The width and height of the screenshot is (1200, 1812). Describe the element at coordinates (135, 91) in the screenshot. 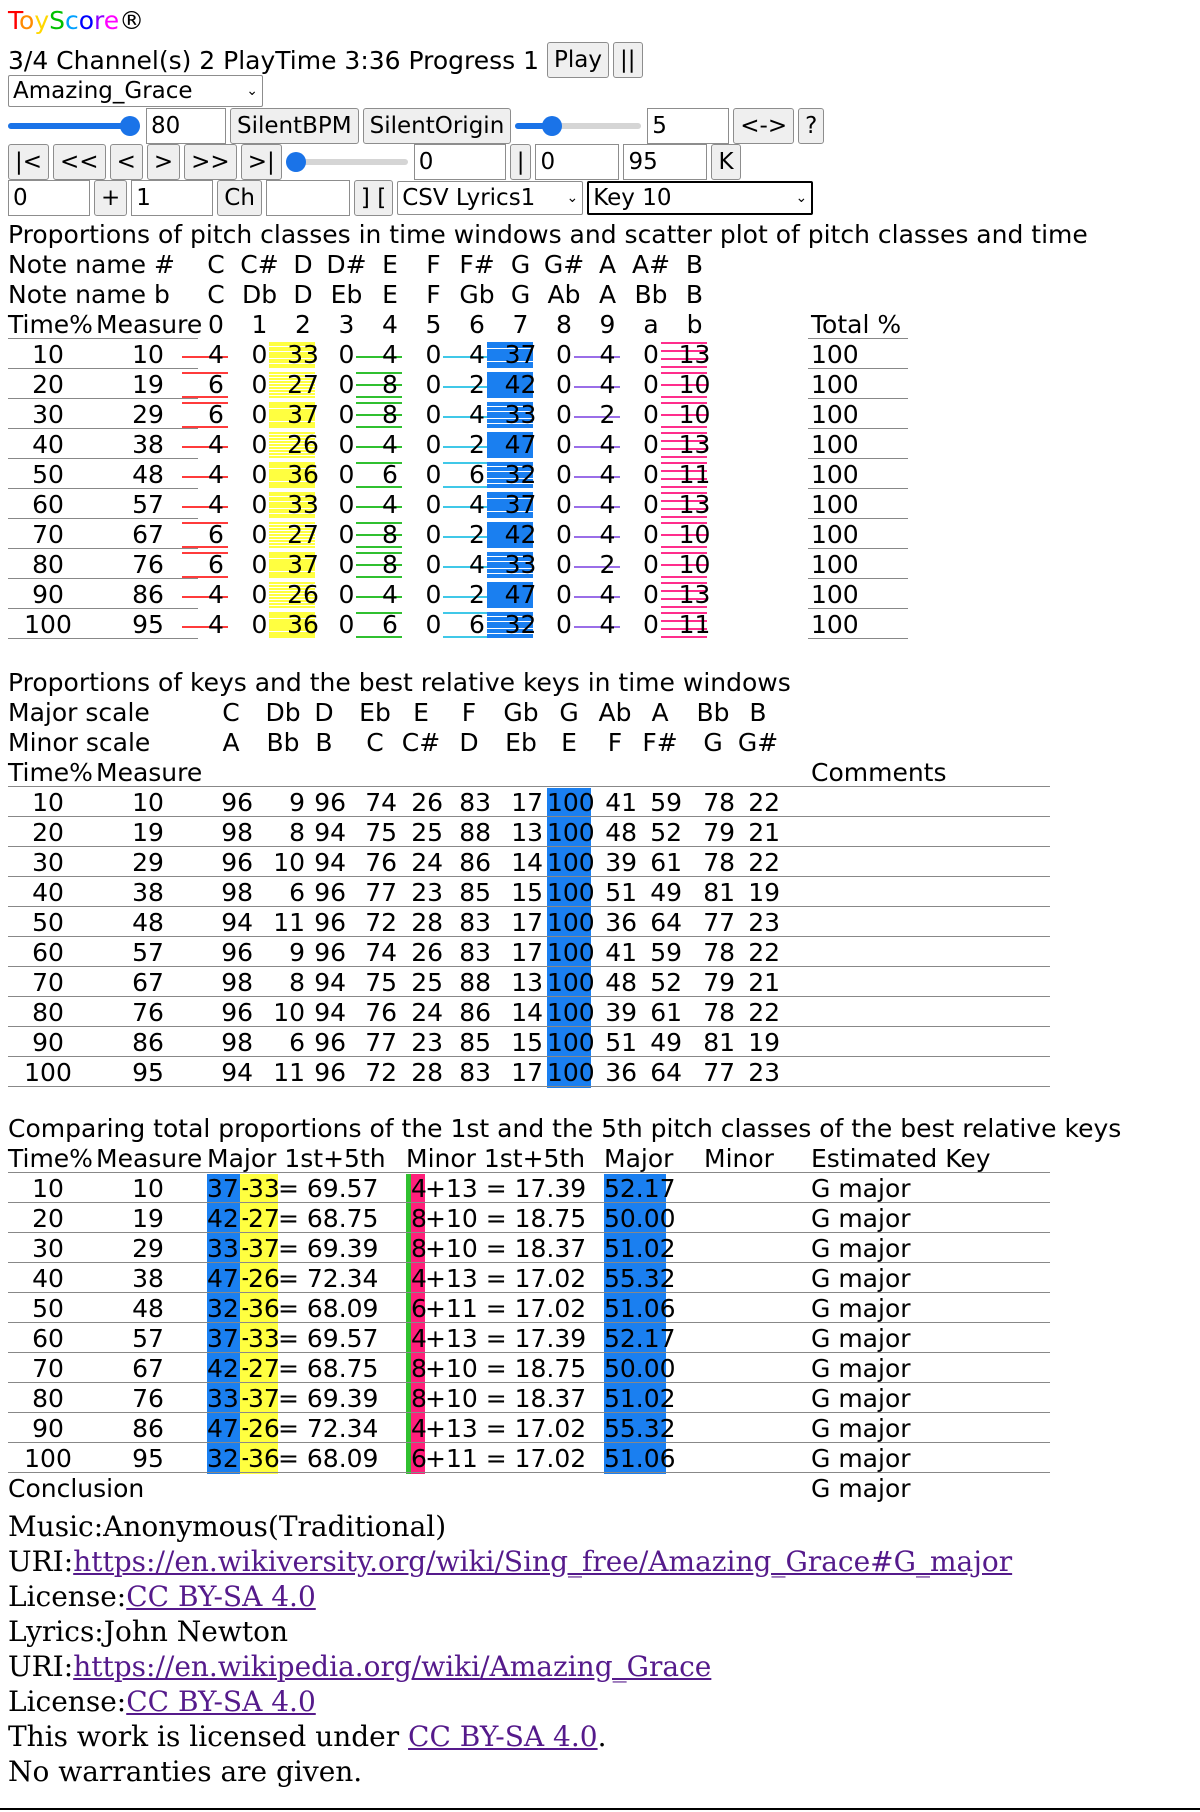

I see `song-select: Amazing_Grace ⌄` at that location.